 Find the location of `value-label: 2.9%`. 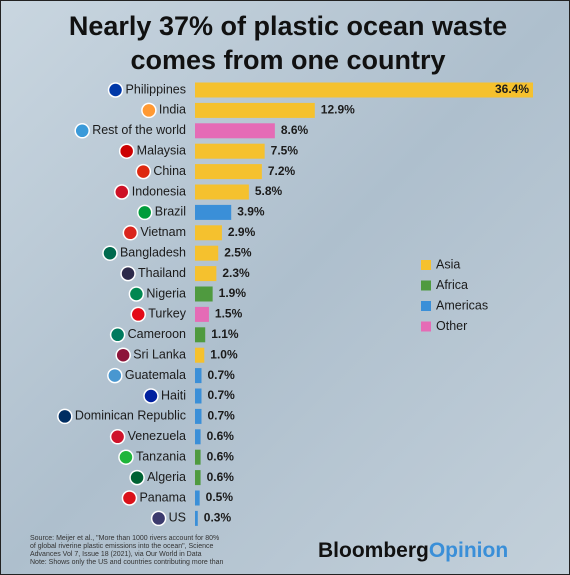

value-label: 2.9% is located at coordinates (242, 232).